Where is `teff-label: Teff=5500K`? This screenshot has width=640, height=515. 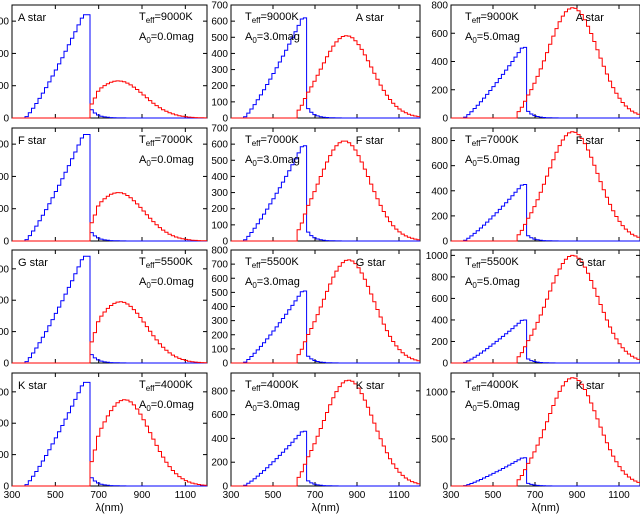 teff-label: Teff=5500K is located at coordinates (272, 263).